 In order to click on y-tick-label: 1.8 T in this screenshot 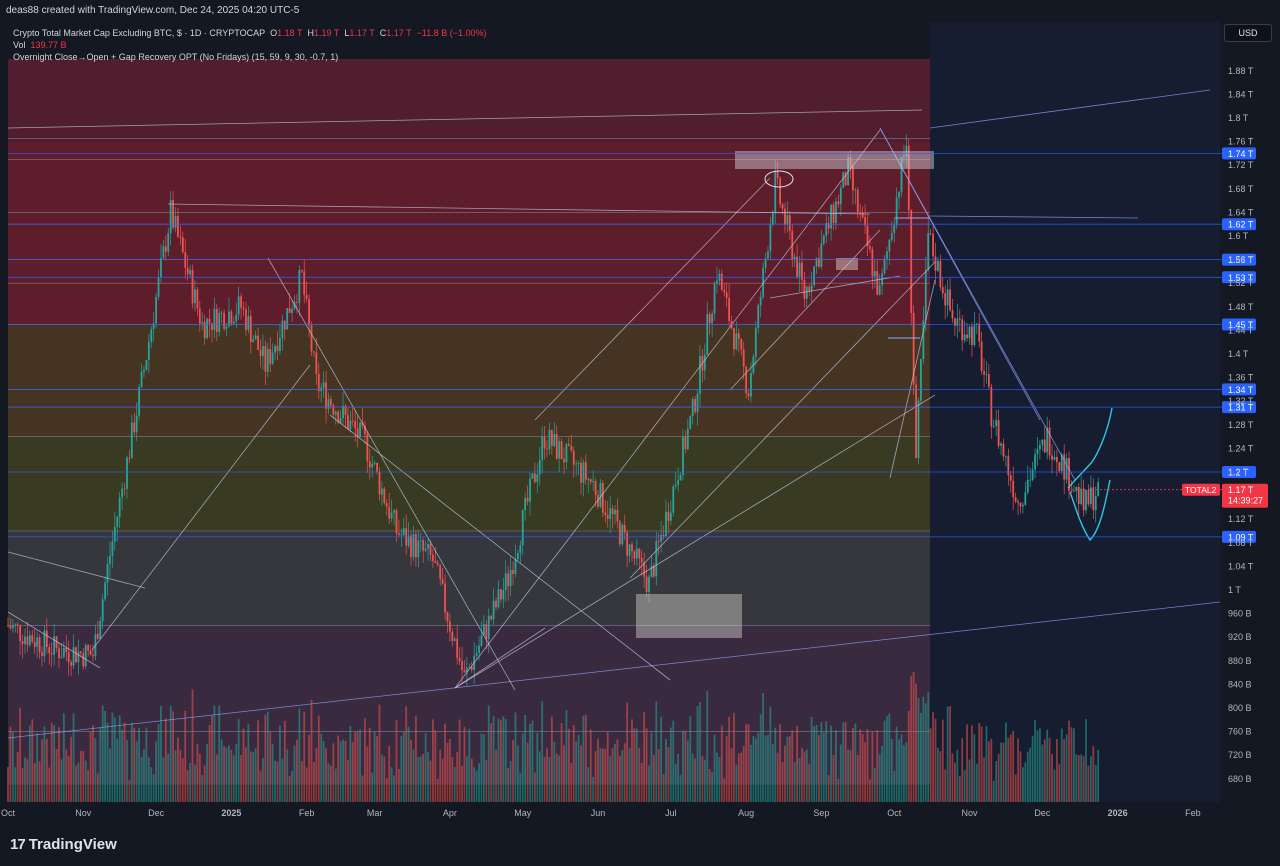, I will do `click(1238, 118)`.